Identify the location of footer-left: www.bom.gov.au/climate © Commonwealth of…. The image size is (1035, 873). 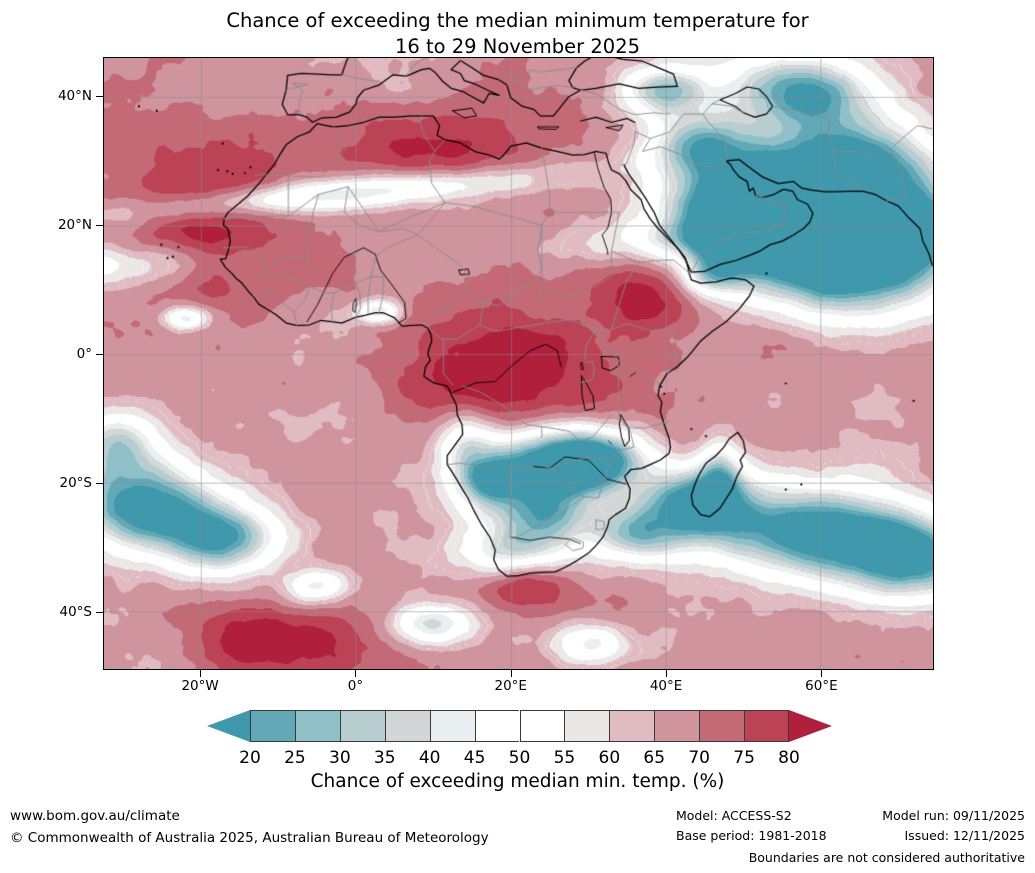
(249, 828).